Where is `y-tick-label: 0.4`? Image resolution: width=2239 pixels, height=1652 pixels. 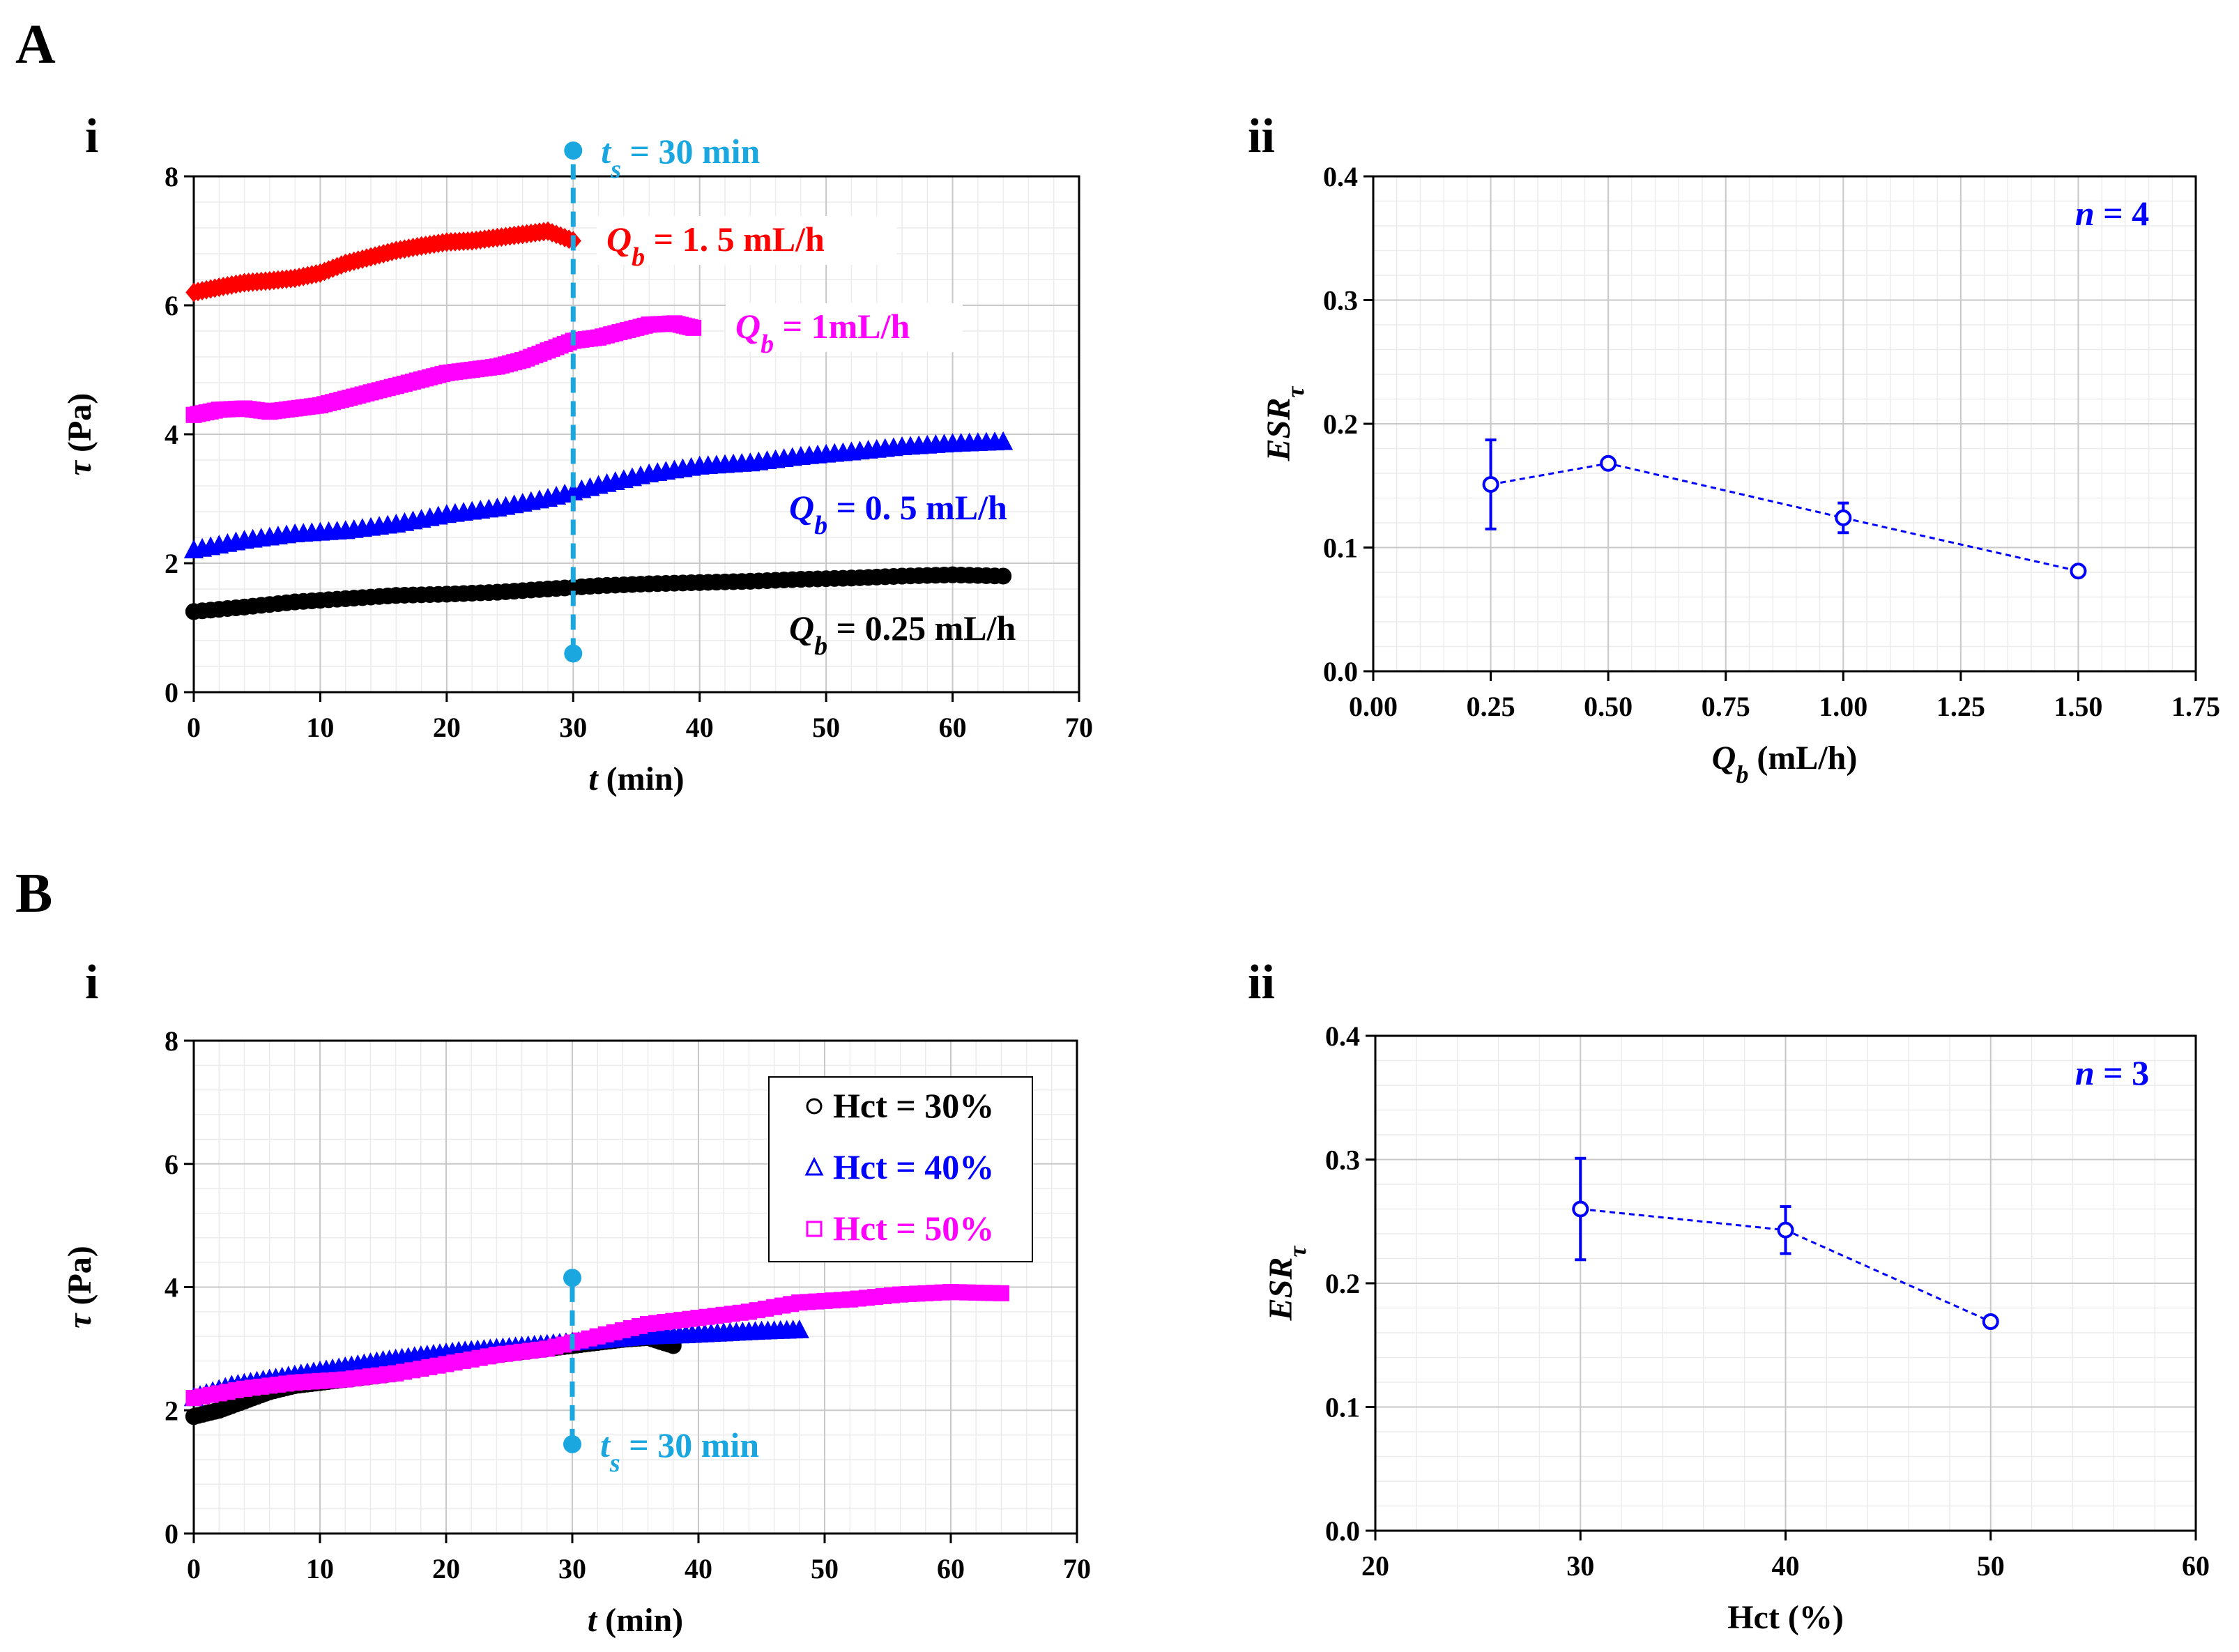 y-tick-label: 0.4 is located at coordinates (1342, 1036).